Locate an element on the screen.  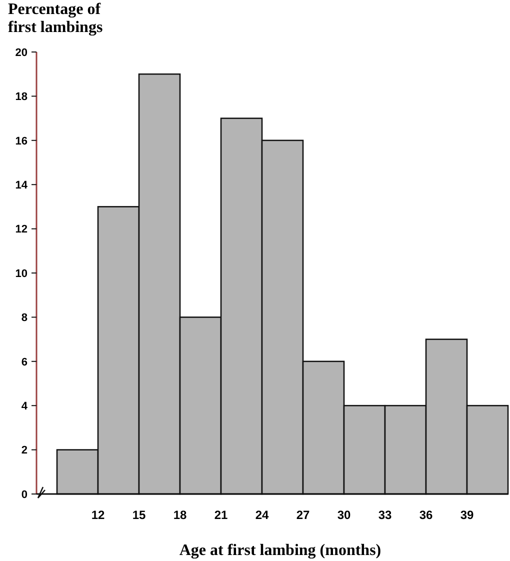
y-axis-title: Percentage of first lambings is located at coordinates (55, 18).